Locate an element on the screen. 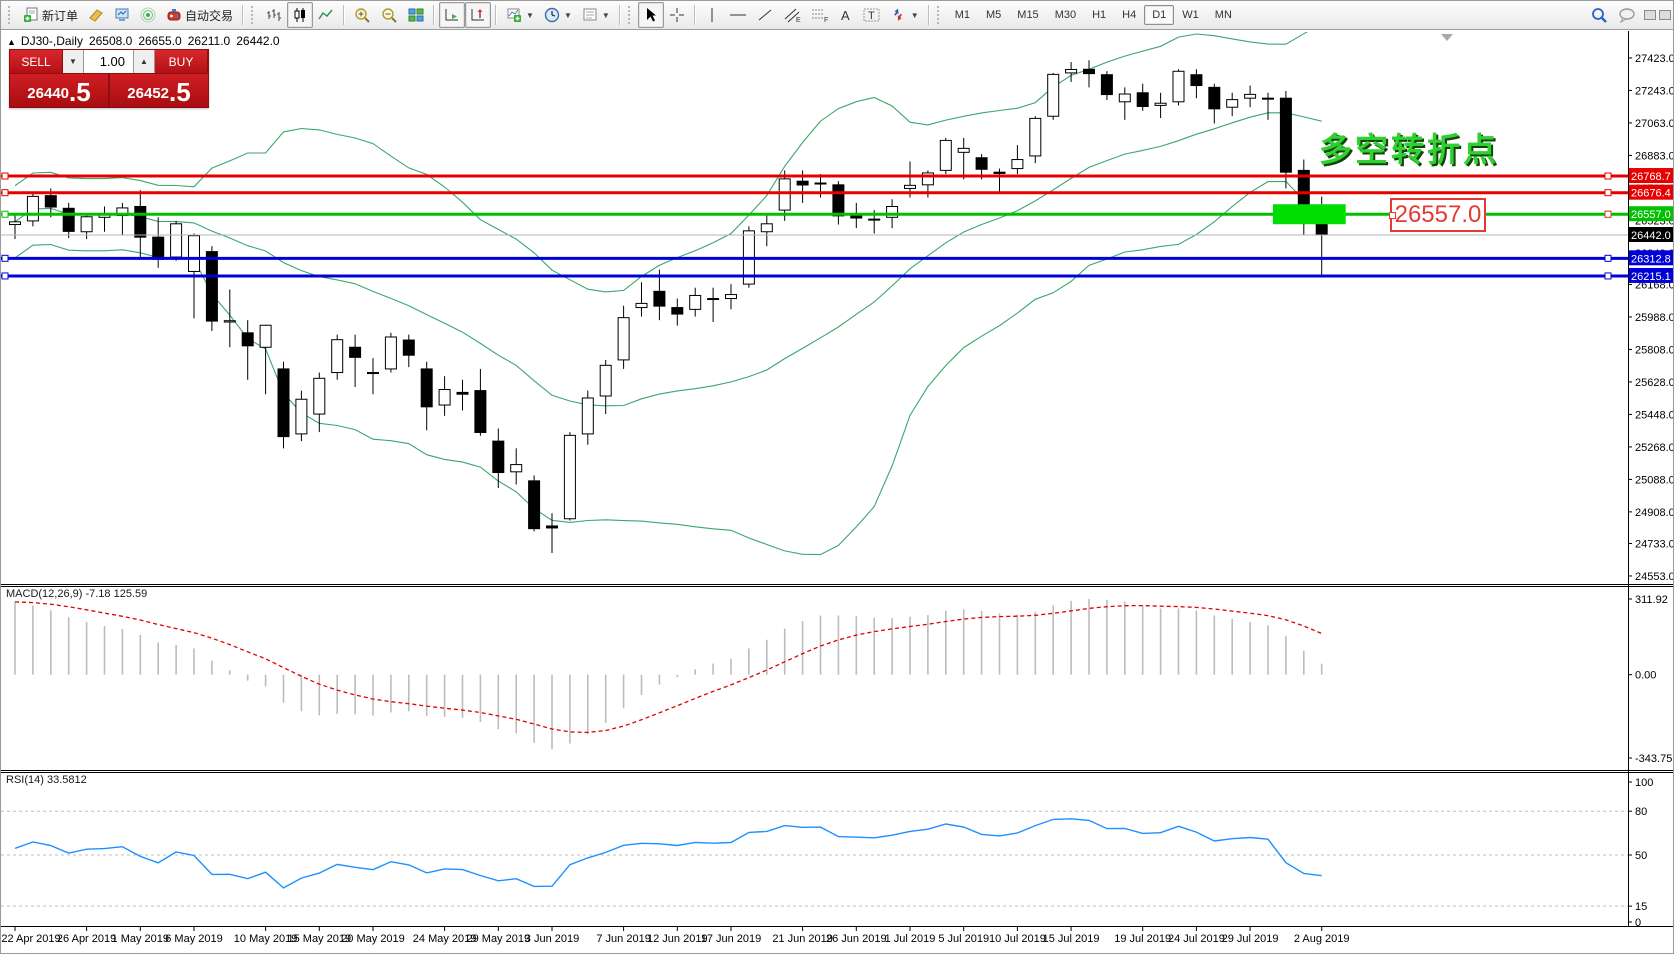 This screenshot has width=1674, height=954. arrows-button: ▼ is located at coordinates (905, 15).